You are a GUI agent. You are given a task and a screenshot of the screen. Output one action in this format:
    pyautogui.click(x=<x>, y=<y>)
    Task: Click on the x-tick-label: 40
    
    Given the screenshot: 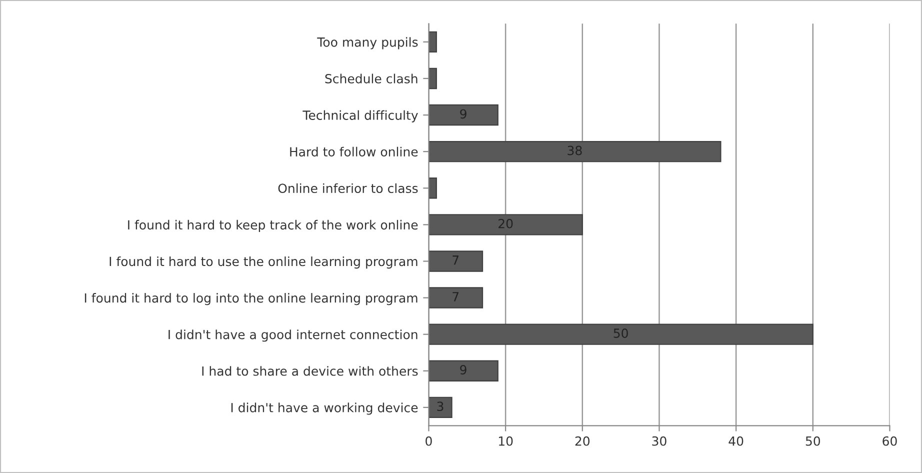 What is the action you would take?
    pyautogui.click(x=736, y=441)
    